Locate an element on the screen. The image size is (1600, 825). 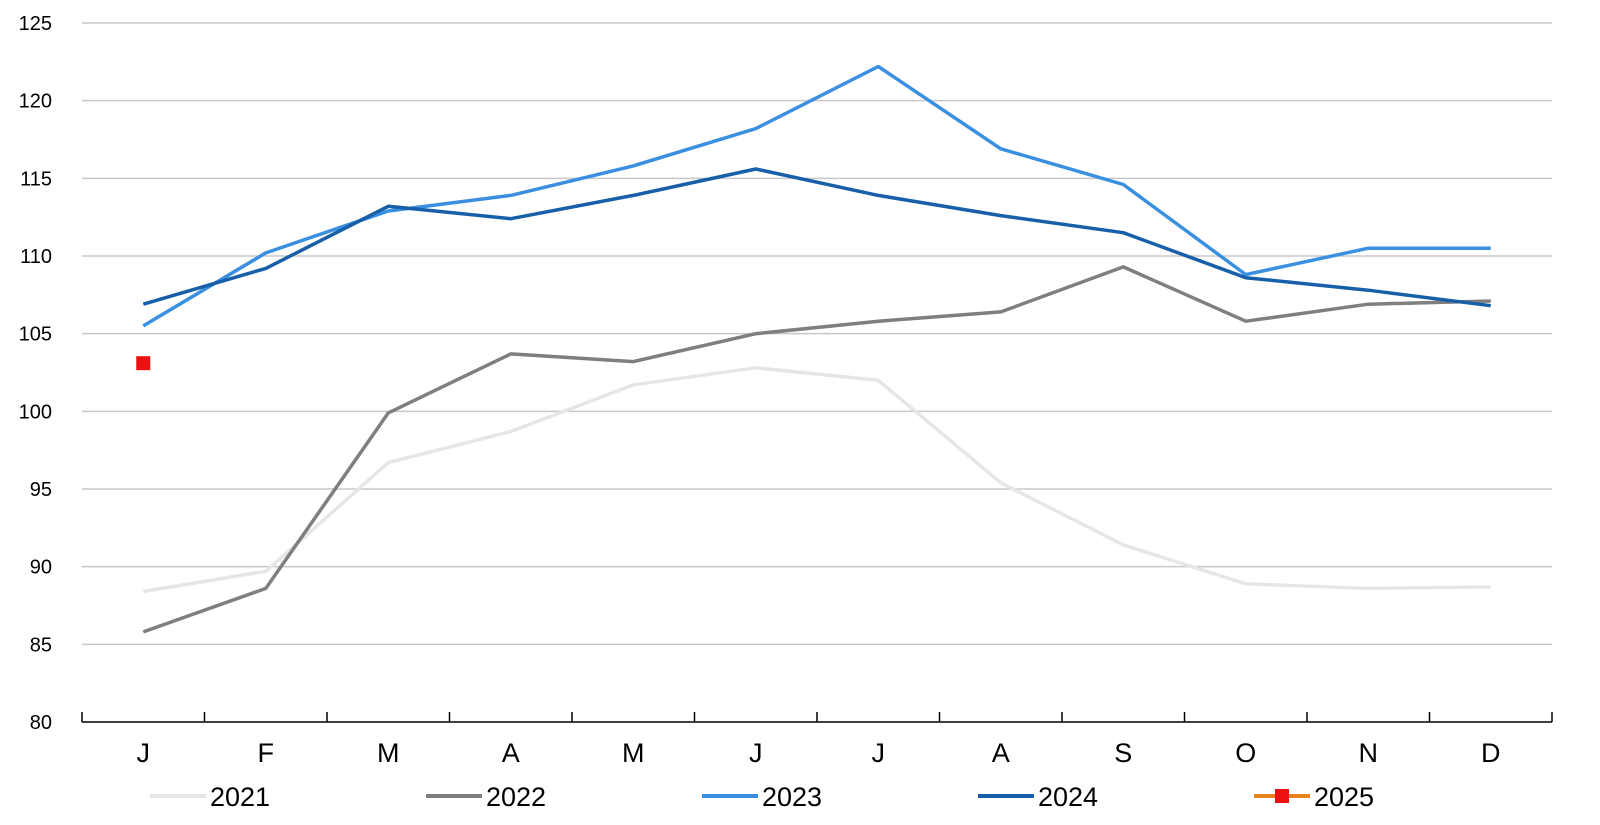
x-tick-label: S is located at coordinates (1123, 753).